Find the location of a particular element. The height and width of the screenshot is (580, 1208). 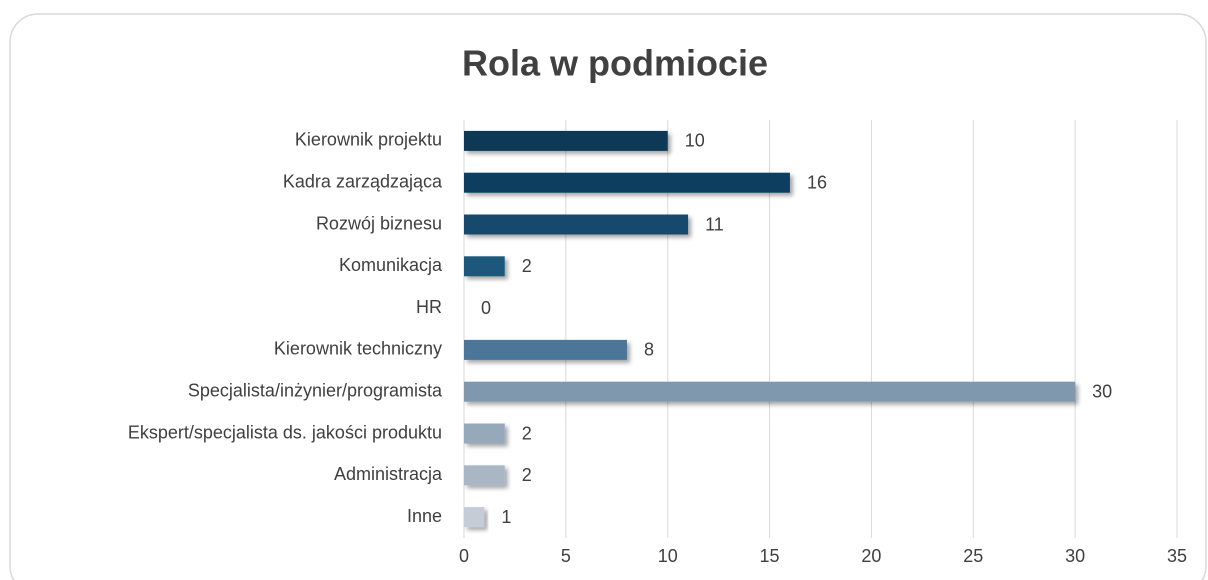

data-label: 16 is located at coordinates (817, 182).